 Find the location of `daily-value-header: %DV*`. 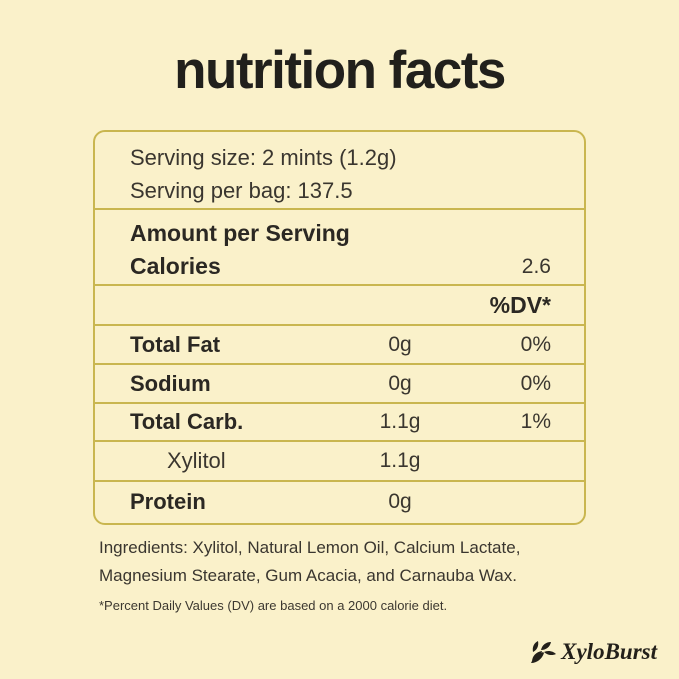

daily-value-header: %DV* is located at coordinates (339, 306).